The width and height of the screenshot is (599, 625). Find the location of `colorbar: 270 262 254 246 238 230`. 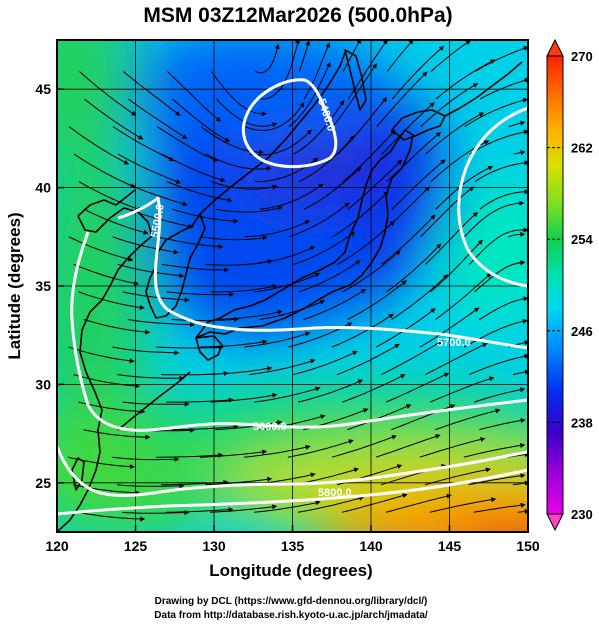

colorbar: 270 262 254 246 238 230 is located at coordinates (569, 285).